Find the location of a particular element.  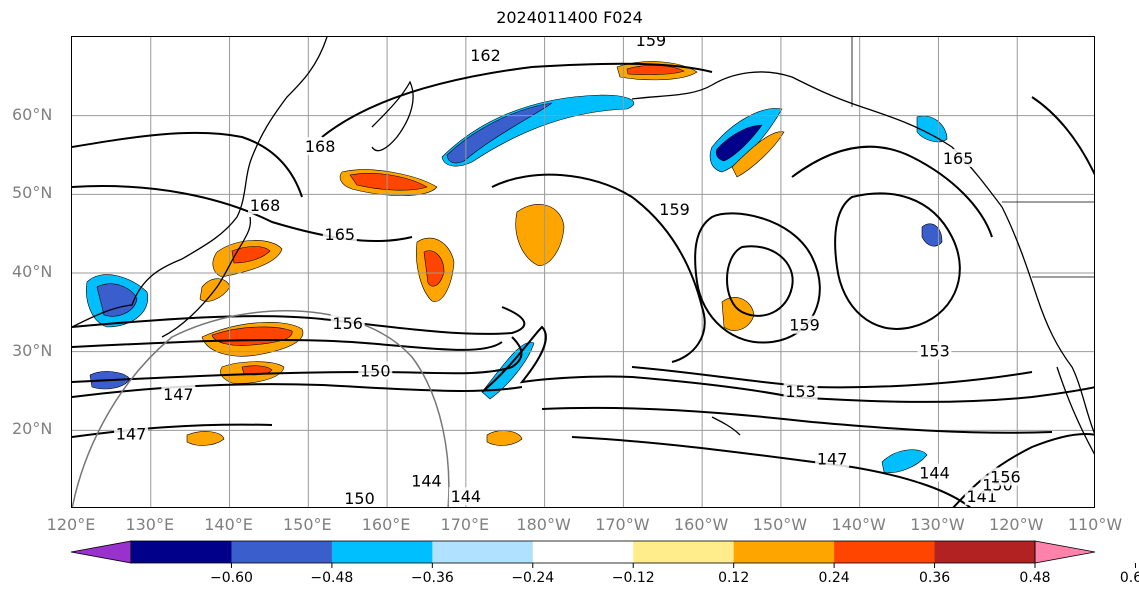

contour-150-east is located at coordinates (797, 420).